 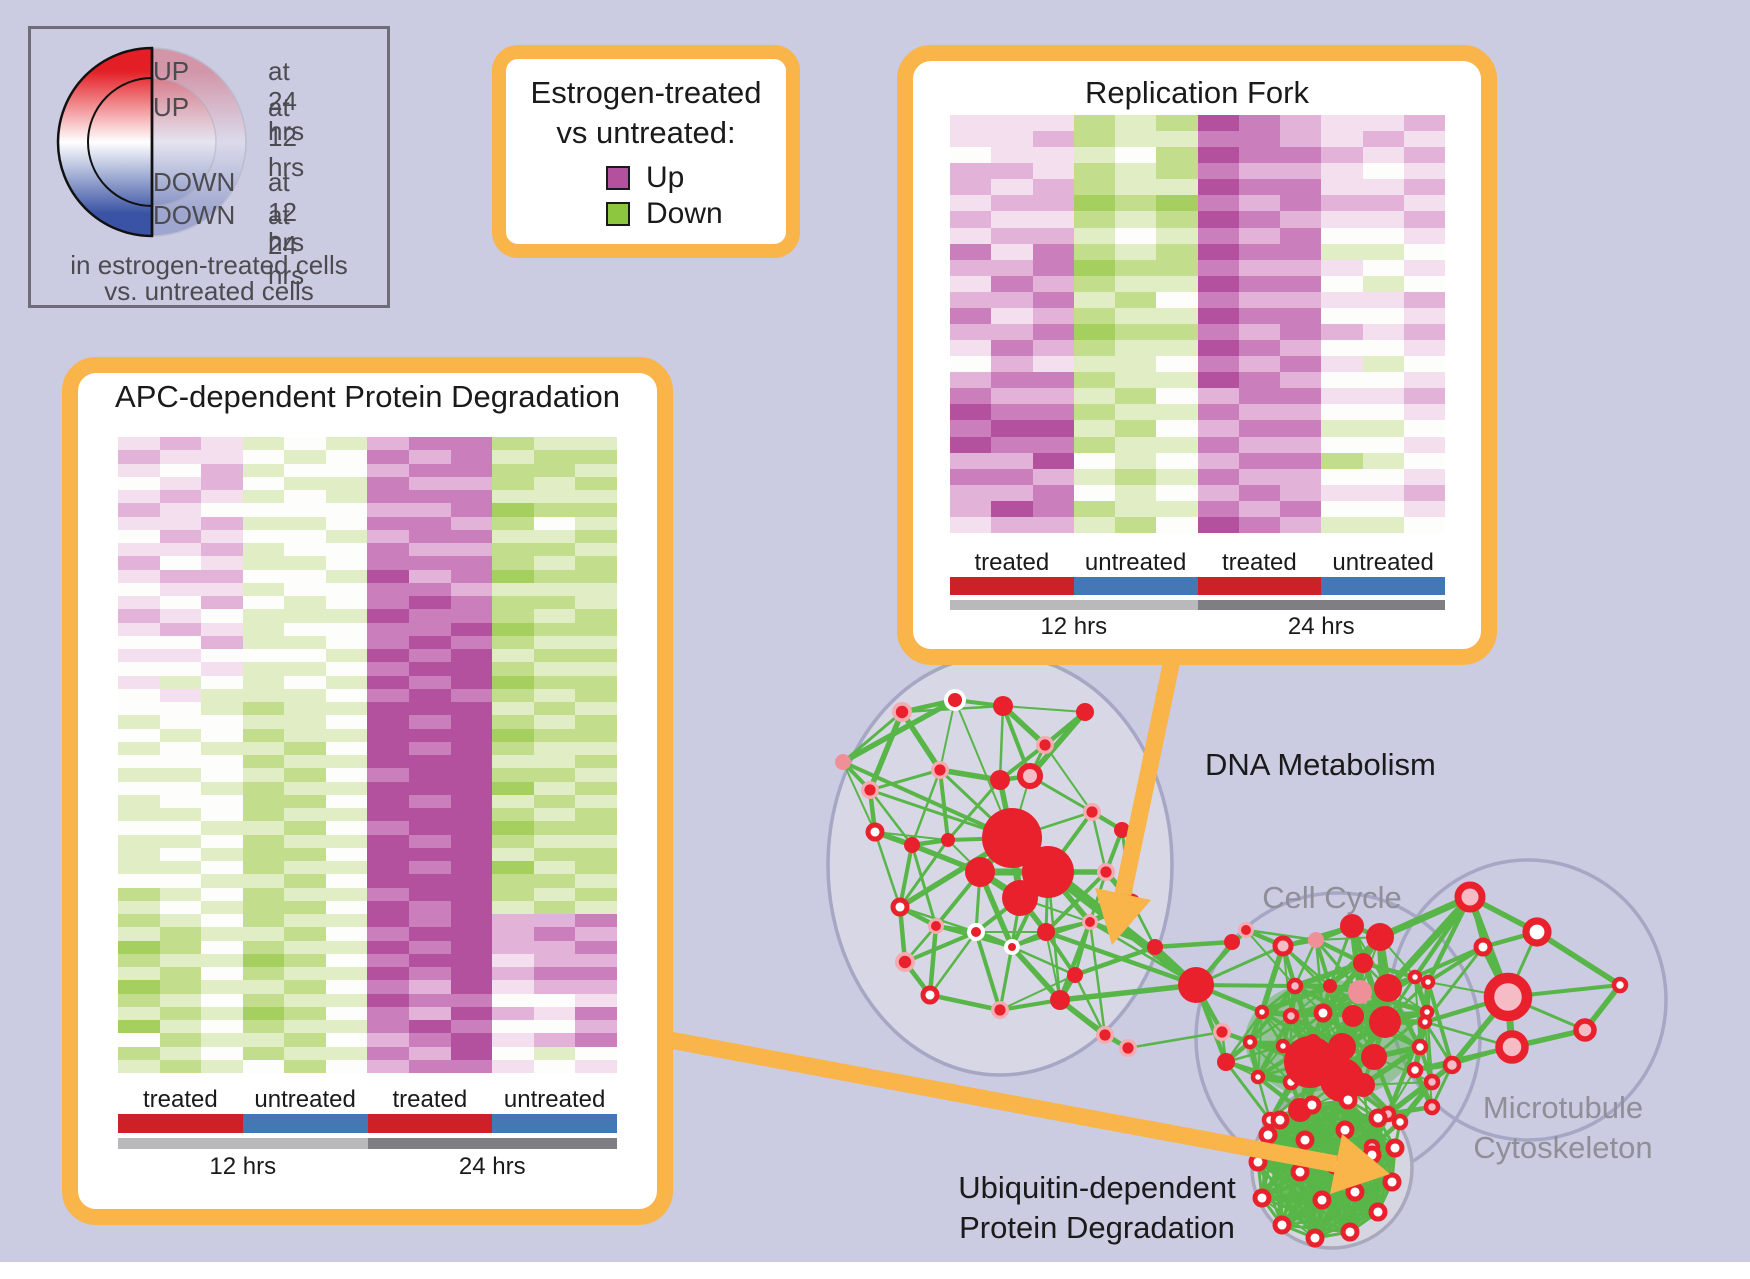 What do you see at coordinates (1135, 562) in the screenshot?
I see `rf-group-label: untreated` at bounding box center [1135, 562].